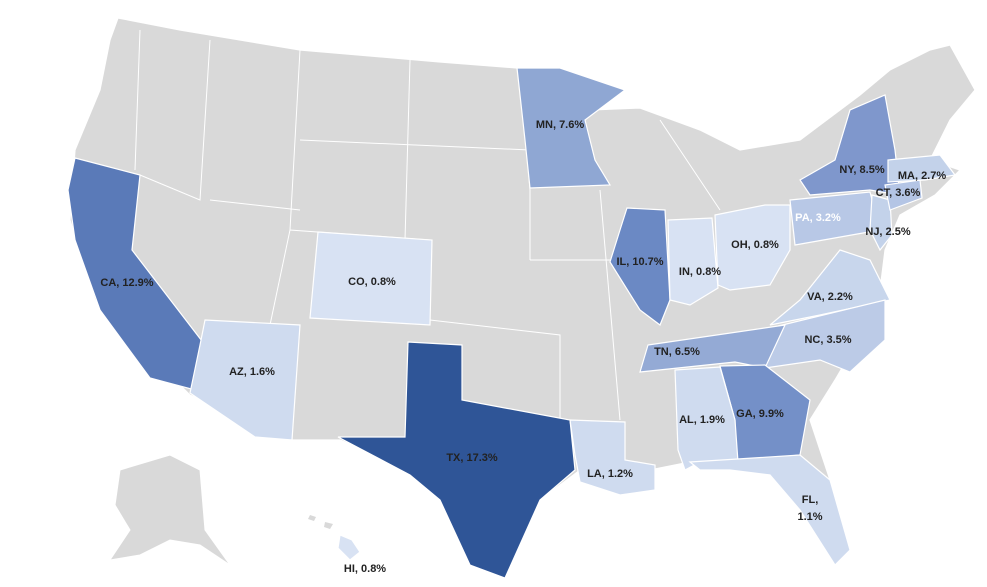 The image size is (987, 587). I want to click on state-label: PA, 3.2%, so click(818, 218).